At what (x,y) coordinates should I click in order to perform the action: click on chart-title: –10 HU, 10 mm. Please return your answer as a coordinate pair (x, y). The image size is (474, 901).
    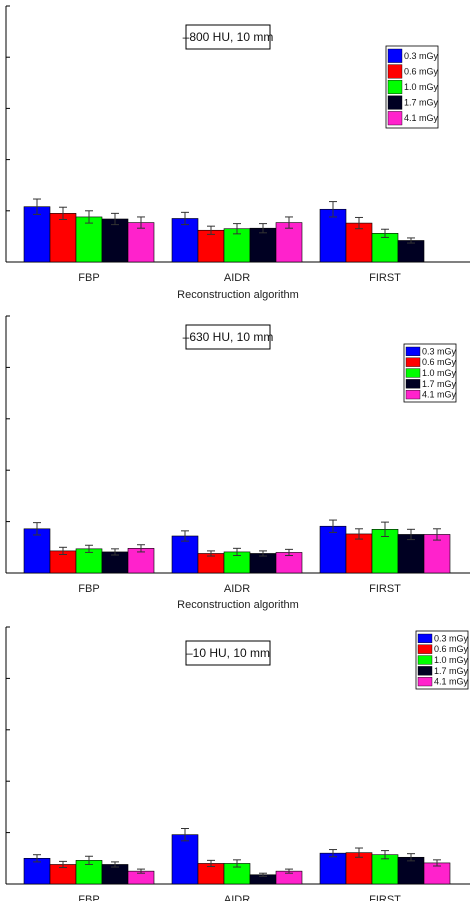
    Looking at the image, I should click on (228, 653).